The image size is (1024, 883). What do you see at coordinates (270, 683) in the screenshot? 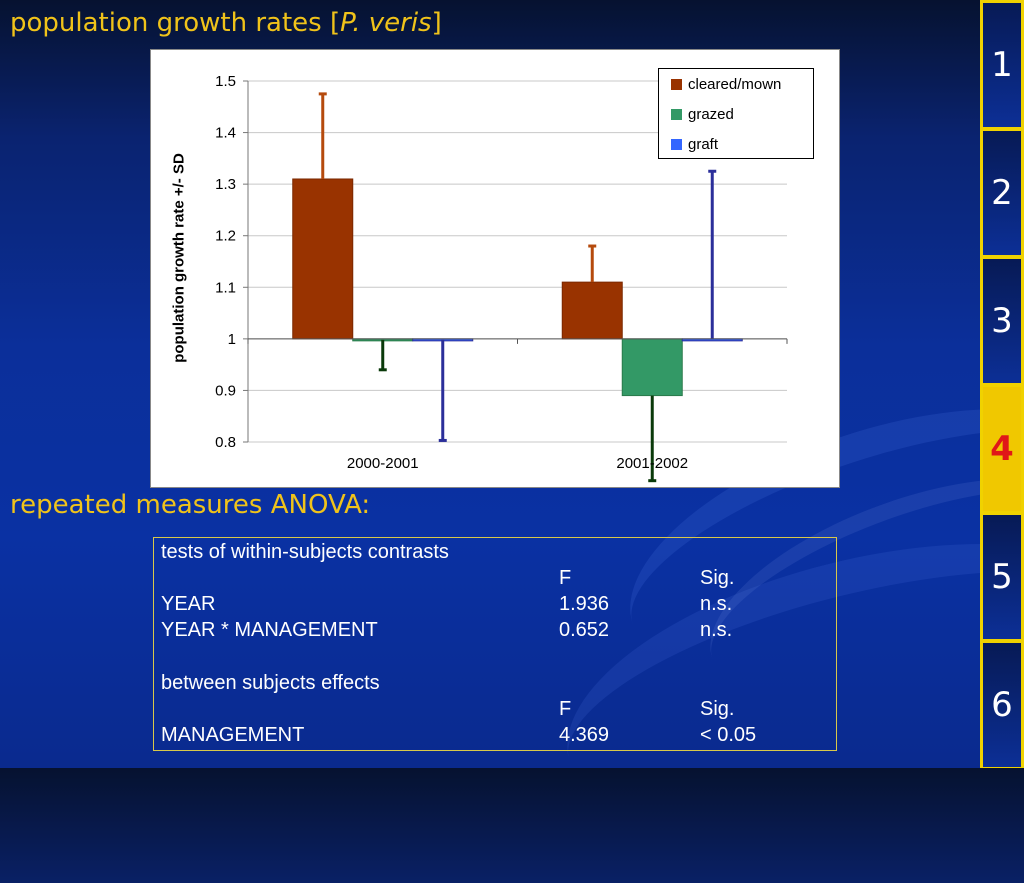
I see `between-subjects-title: between subjects effects` at bounding box center [270, 683].